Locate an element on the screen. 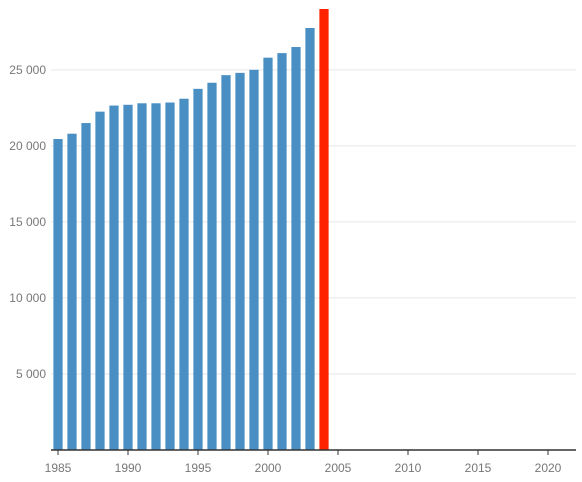 The height and width of the screenshot is (482, 582). x-tick-label: 2000 is located at coordinates (268, 468).